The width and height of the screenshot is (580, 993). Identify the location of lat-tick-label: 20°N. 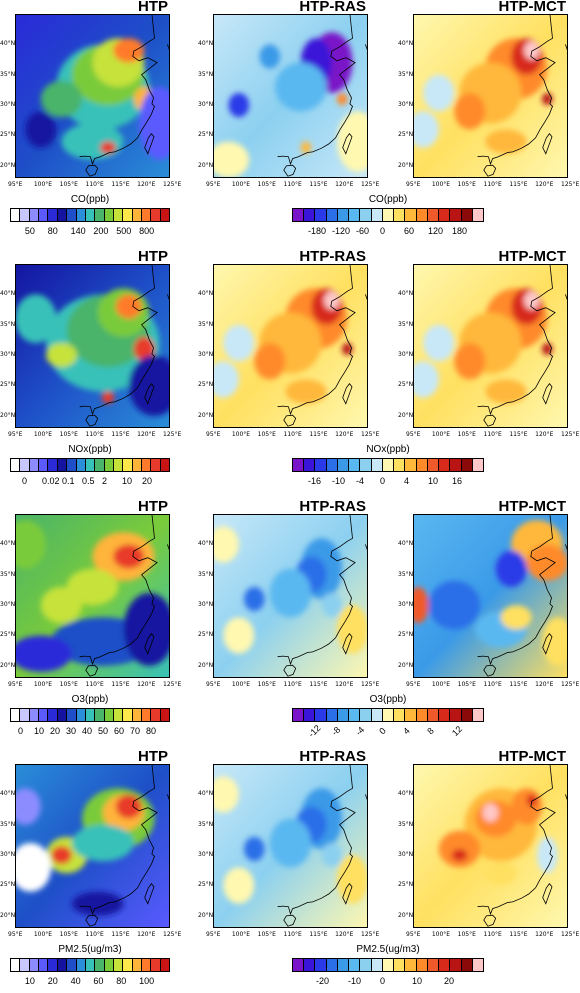
(406, 915).